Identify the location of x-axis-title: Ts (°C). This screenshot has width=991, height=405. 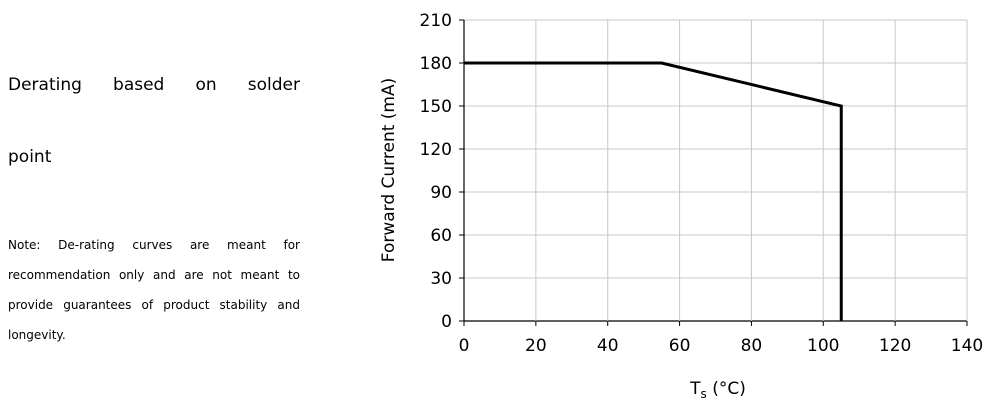
(717, 390).